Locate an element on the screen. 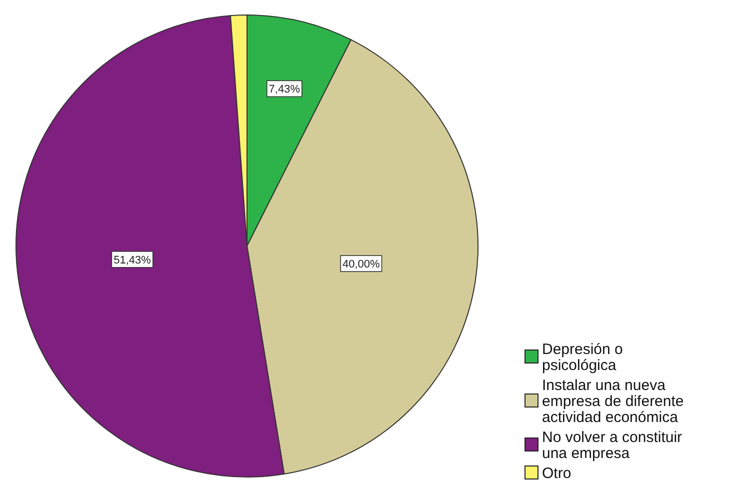  data-label: 40,00% is located at coordinates (361, 264).